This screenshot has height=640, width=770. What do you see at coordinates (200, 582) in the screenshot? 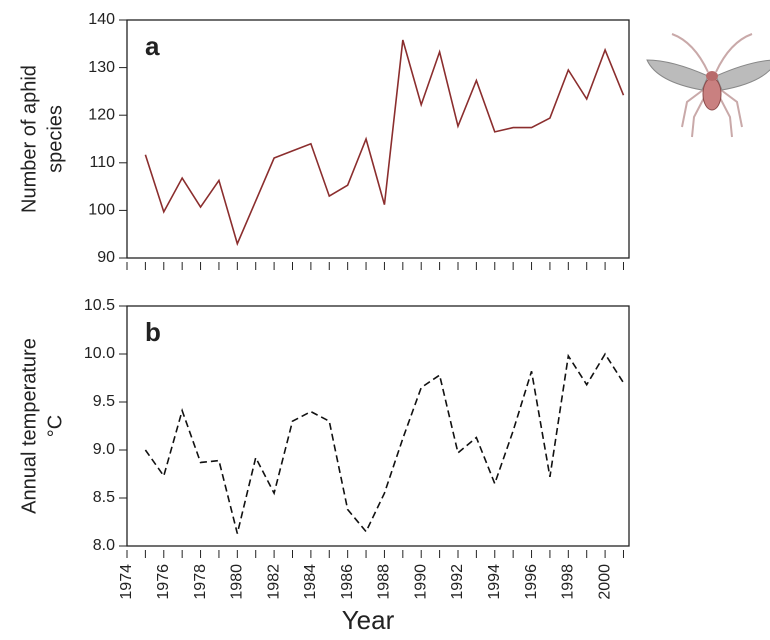
I see `x-tick-label: 1978` at bounding box center [200, 582].